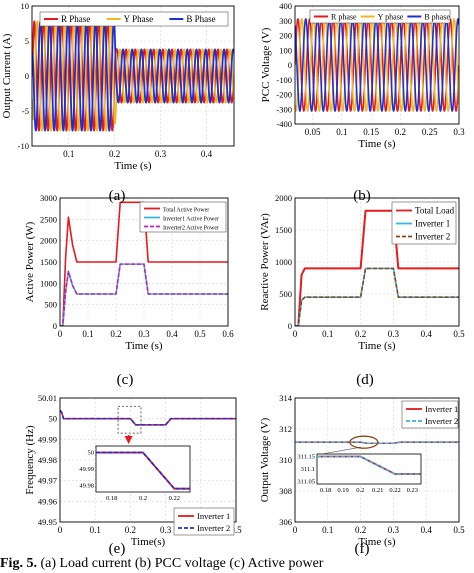  Describe the element at coordinates (391, 17) in the screenshot. I see `legend-entry-b: Y phase` at that location.